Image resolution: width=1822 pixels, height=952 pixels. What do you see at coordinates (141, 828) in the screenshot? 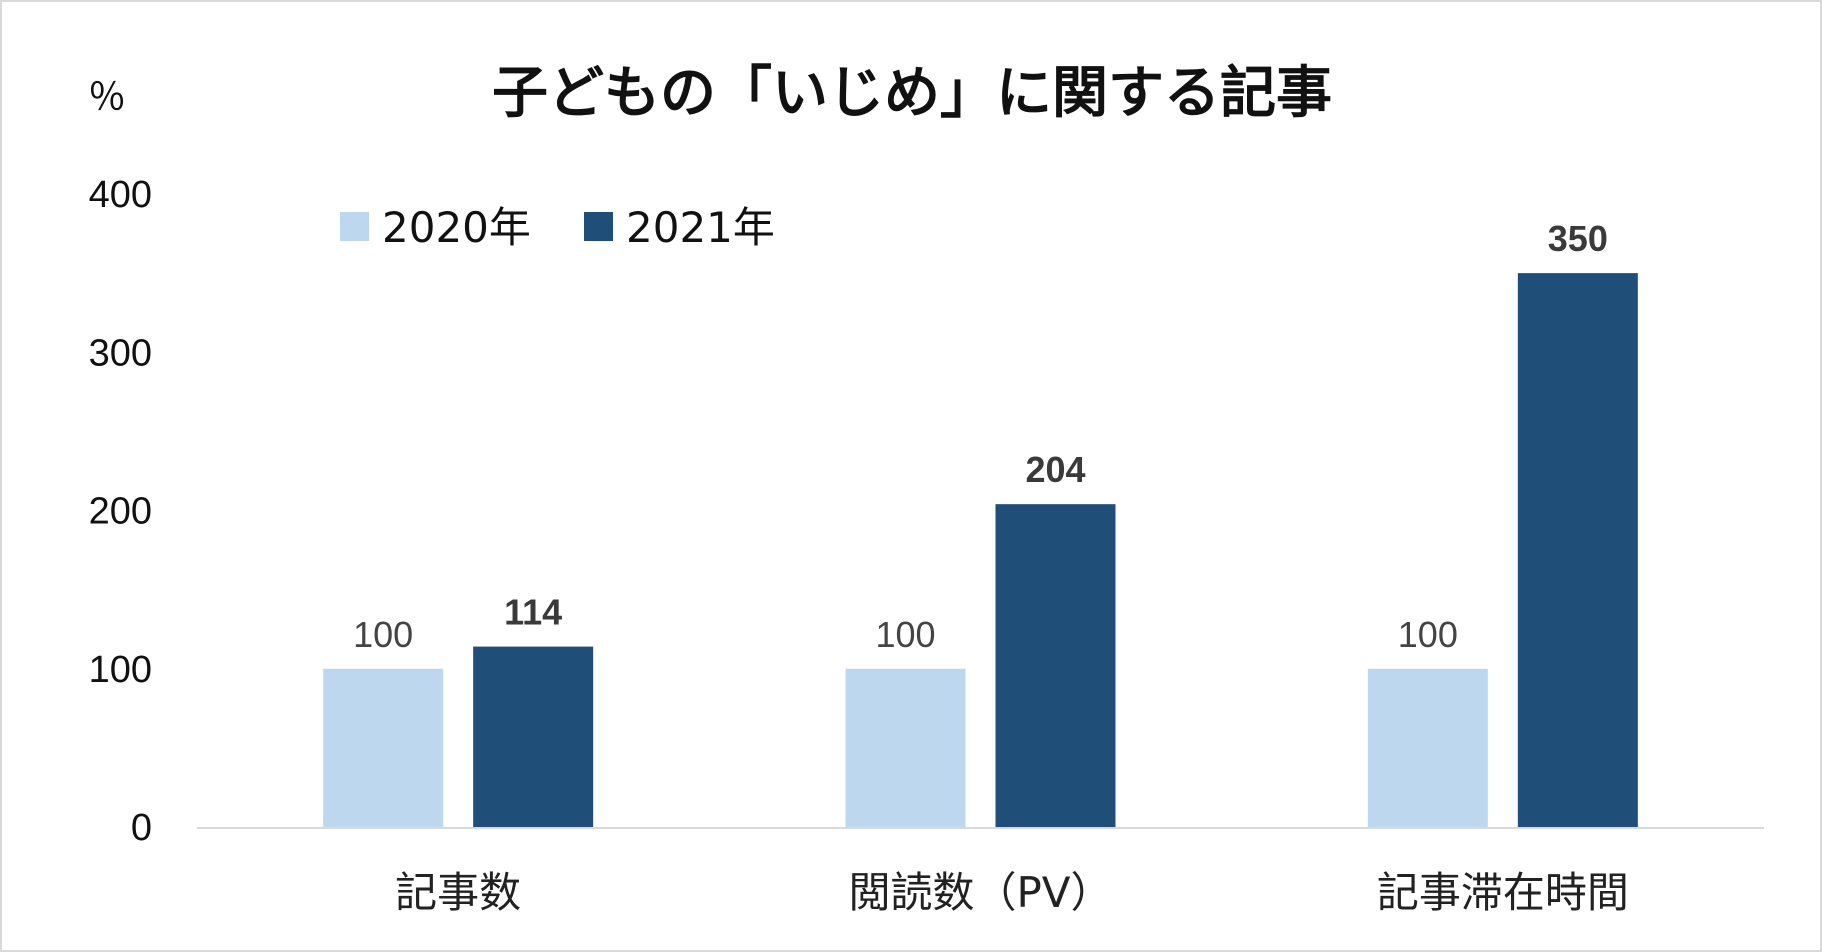
I see `y-tick-label: 0` at bounding box center [141, 828].